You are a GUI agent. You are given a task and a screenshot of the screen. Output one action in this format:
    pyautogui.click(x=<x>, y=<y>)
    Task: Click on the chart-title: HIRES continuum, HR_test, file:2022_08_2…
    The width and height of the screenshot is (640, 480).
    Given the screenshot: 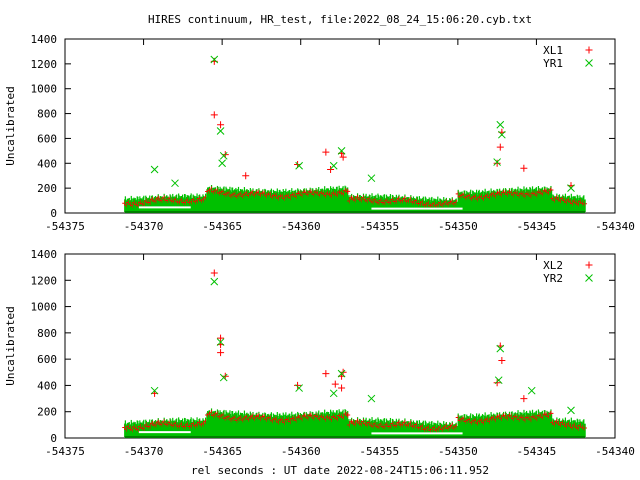 What is the action you would take?
    pyautogui.click(x=340, y=19)
    